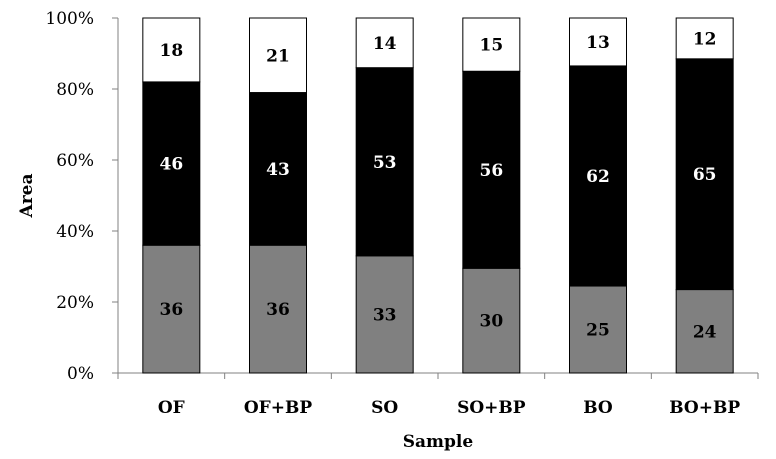  I want to click on data-label: 62, so click(598, 177).